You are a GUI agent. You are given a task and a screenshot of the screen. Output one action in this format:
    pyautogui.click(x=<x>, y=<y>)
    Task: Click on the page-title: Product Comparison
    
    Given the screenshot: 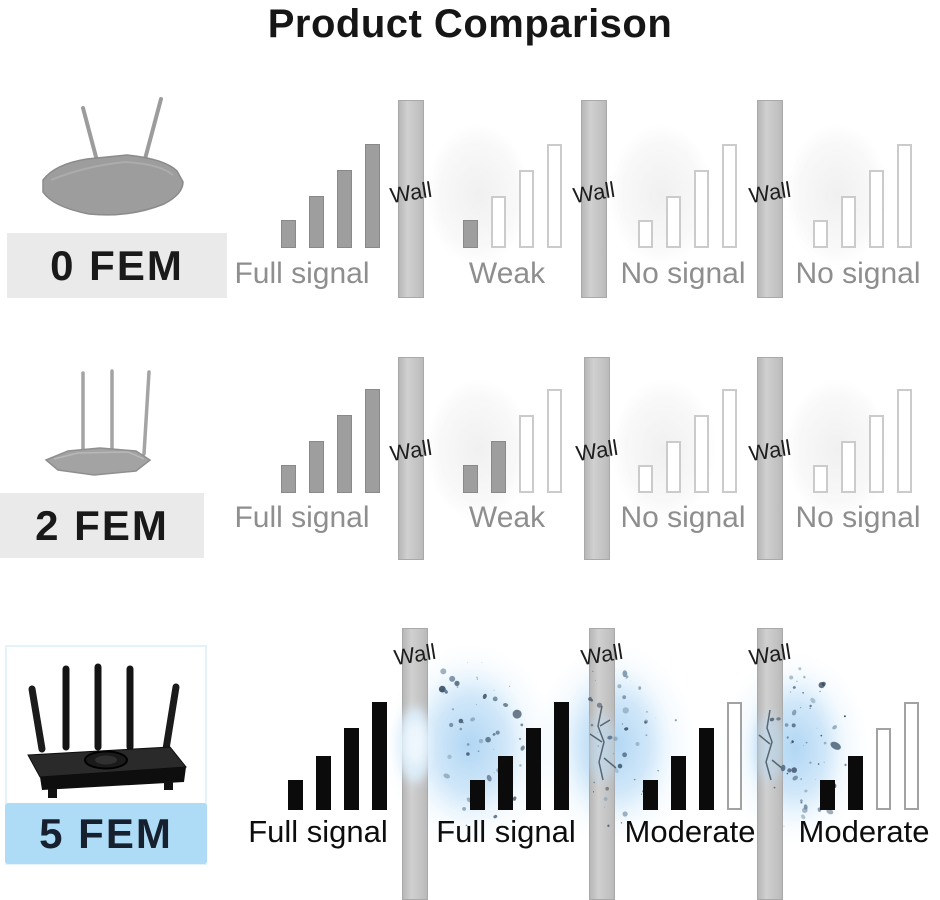 What is the action you would take?
    pyautogui.click(x=470, y=24)
    